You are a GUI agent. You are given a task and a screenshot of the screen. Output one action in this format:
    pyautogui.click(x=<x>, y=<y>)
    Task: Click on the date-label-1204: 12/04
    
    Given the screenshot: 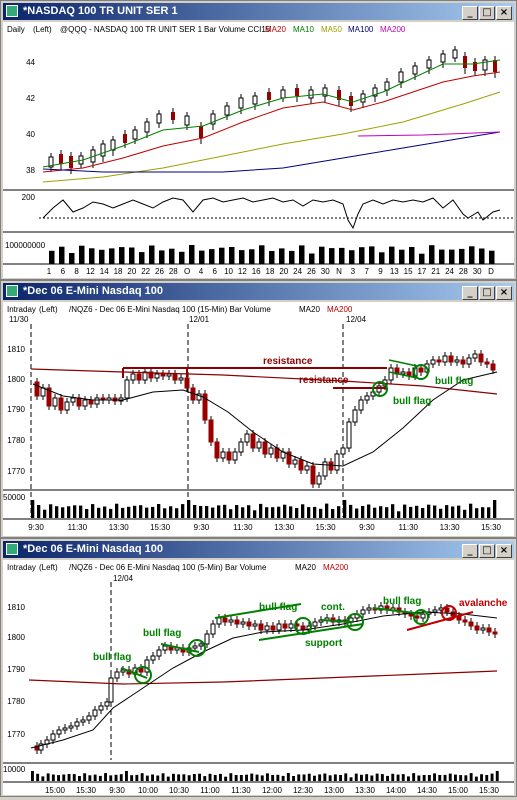 What is the action you would take?
    pyautogui.click(x=356, y=319)
    